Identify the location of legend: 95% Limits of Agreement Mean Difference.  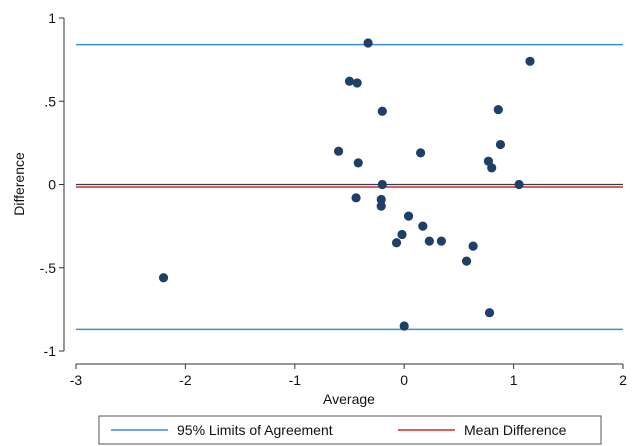
(350, 430).